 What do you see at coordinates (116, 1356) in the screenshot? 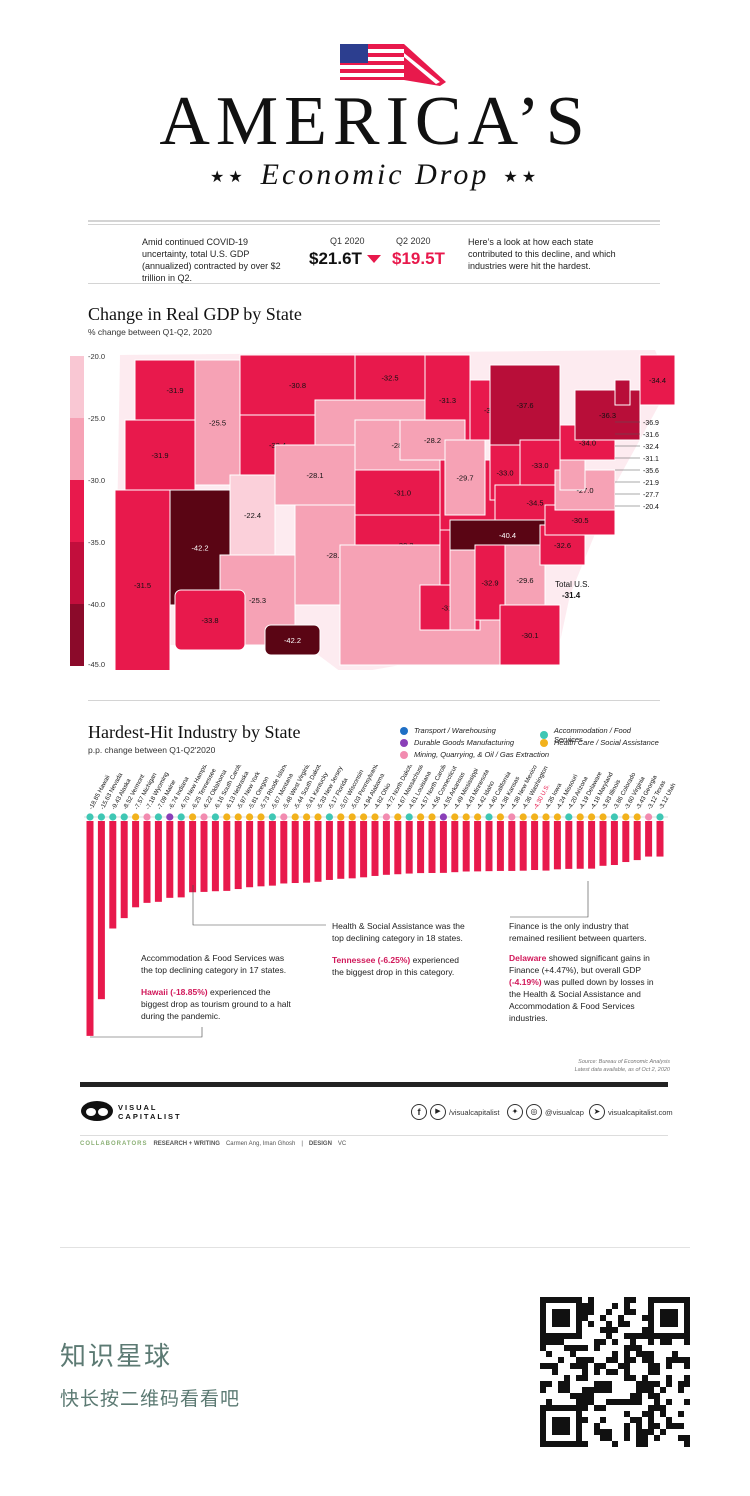
I see `promo-title: 知识星球` at bounding box center [116, 1356].